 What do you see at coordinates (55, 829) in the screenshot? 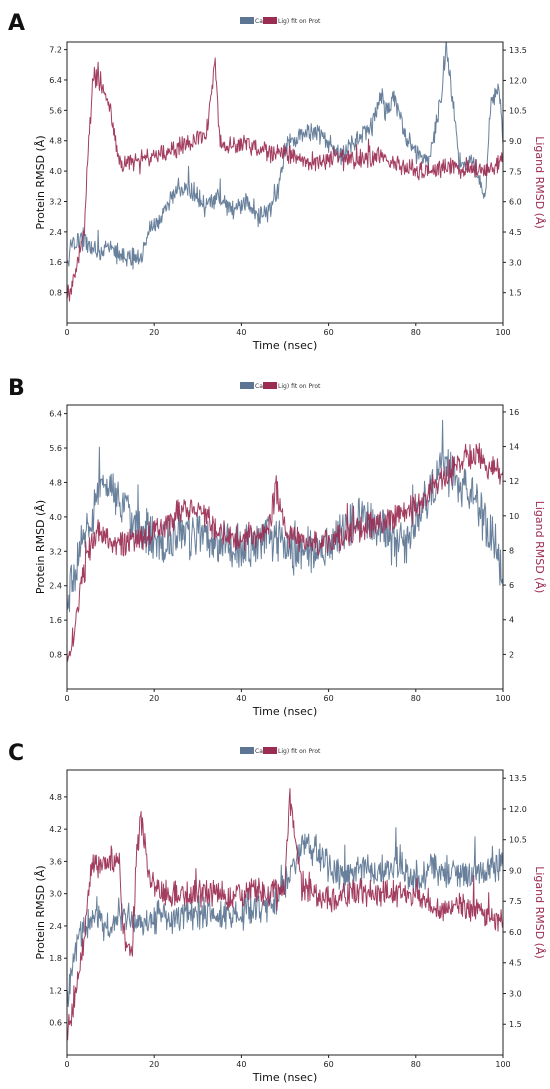
I see `y-left-tick-label: 4.2` at bounding box center [55, 829].